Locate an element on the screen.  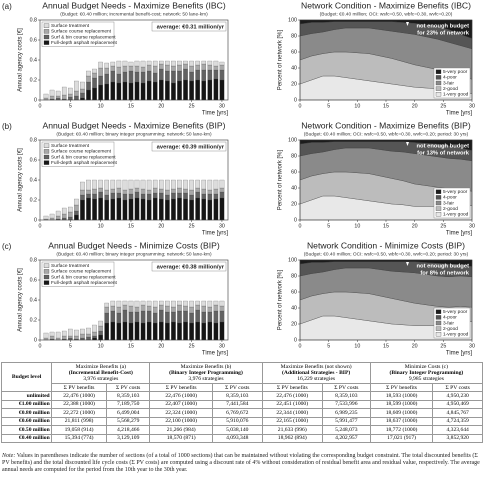
budget-cell: €0.50 million is located at coordinates (26, 430).